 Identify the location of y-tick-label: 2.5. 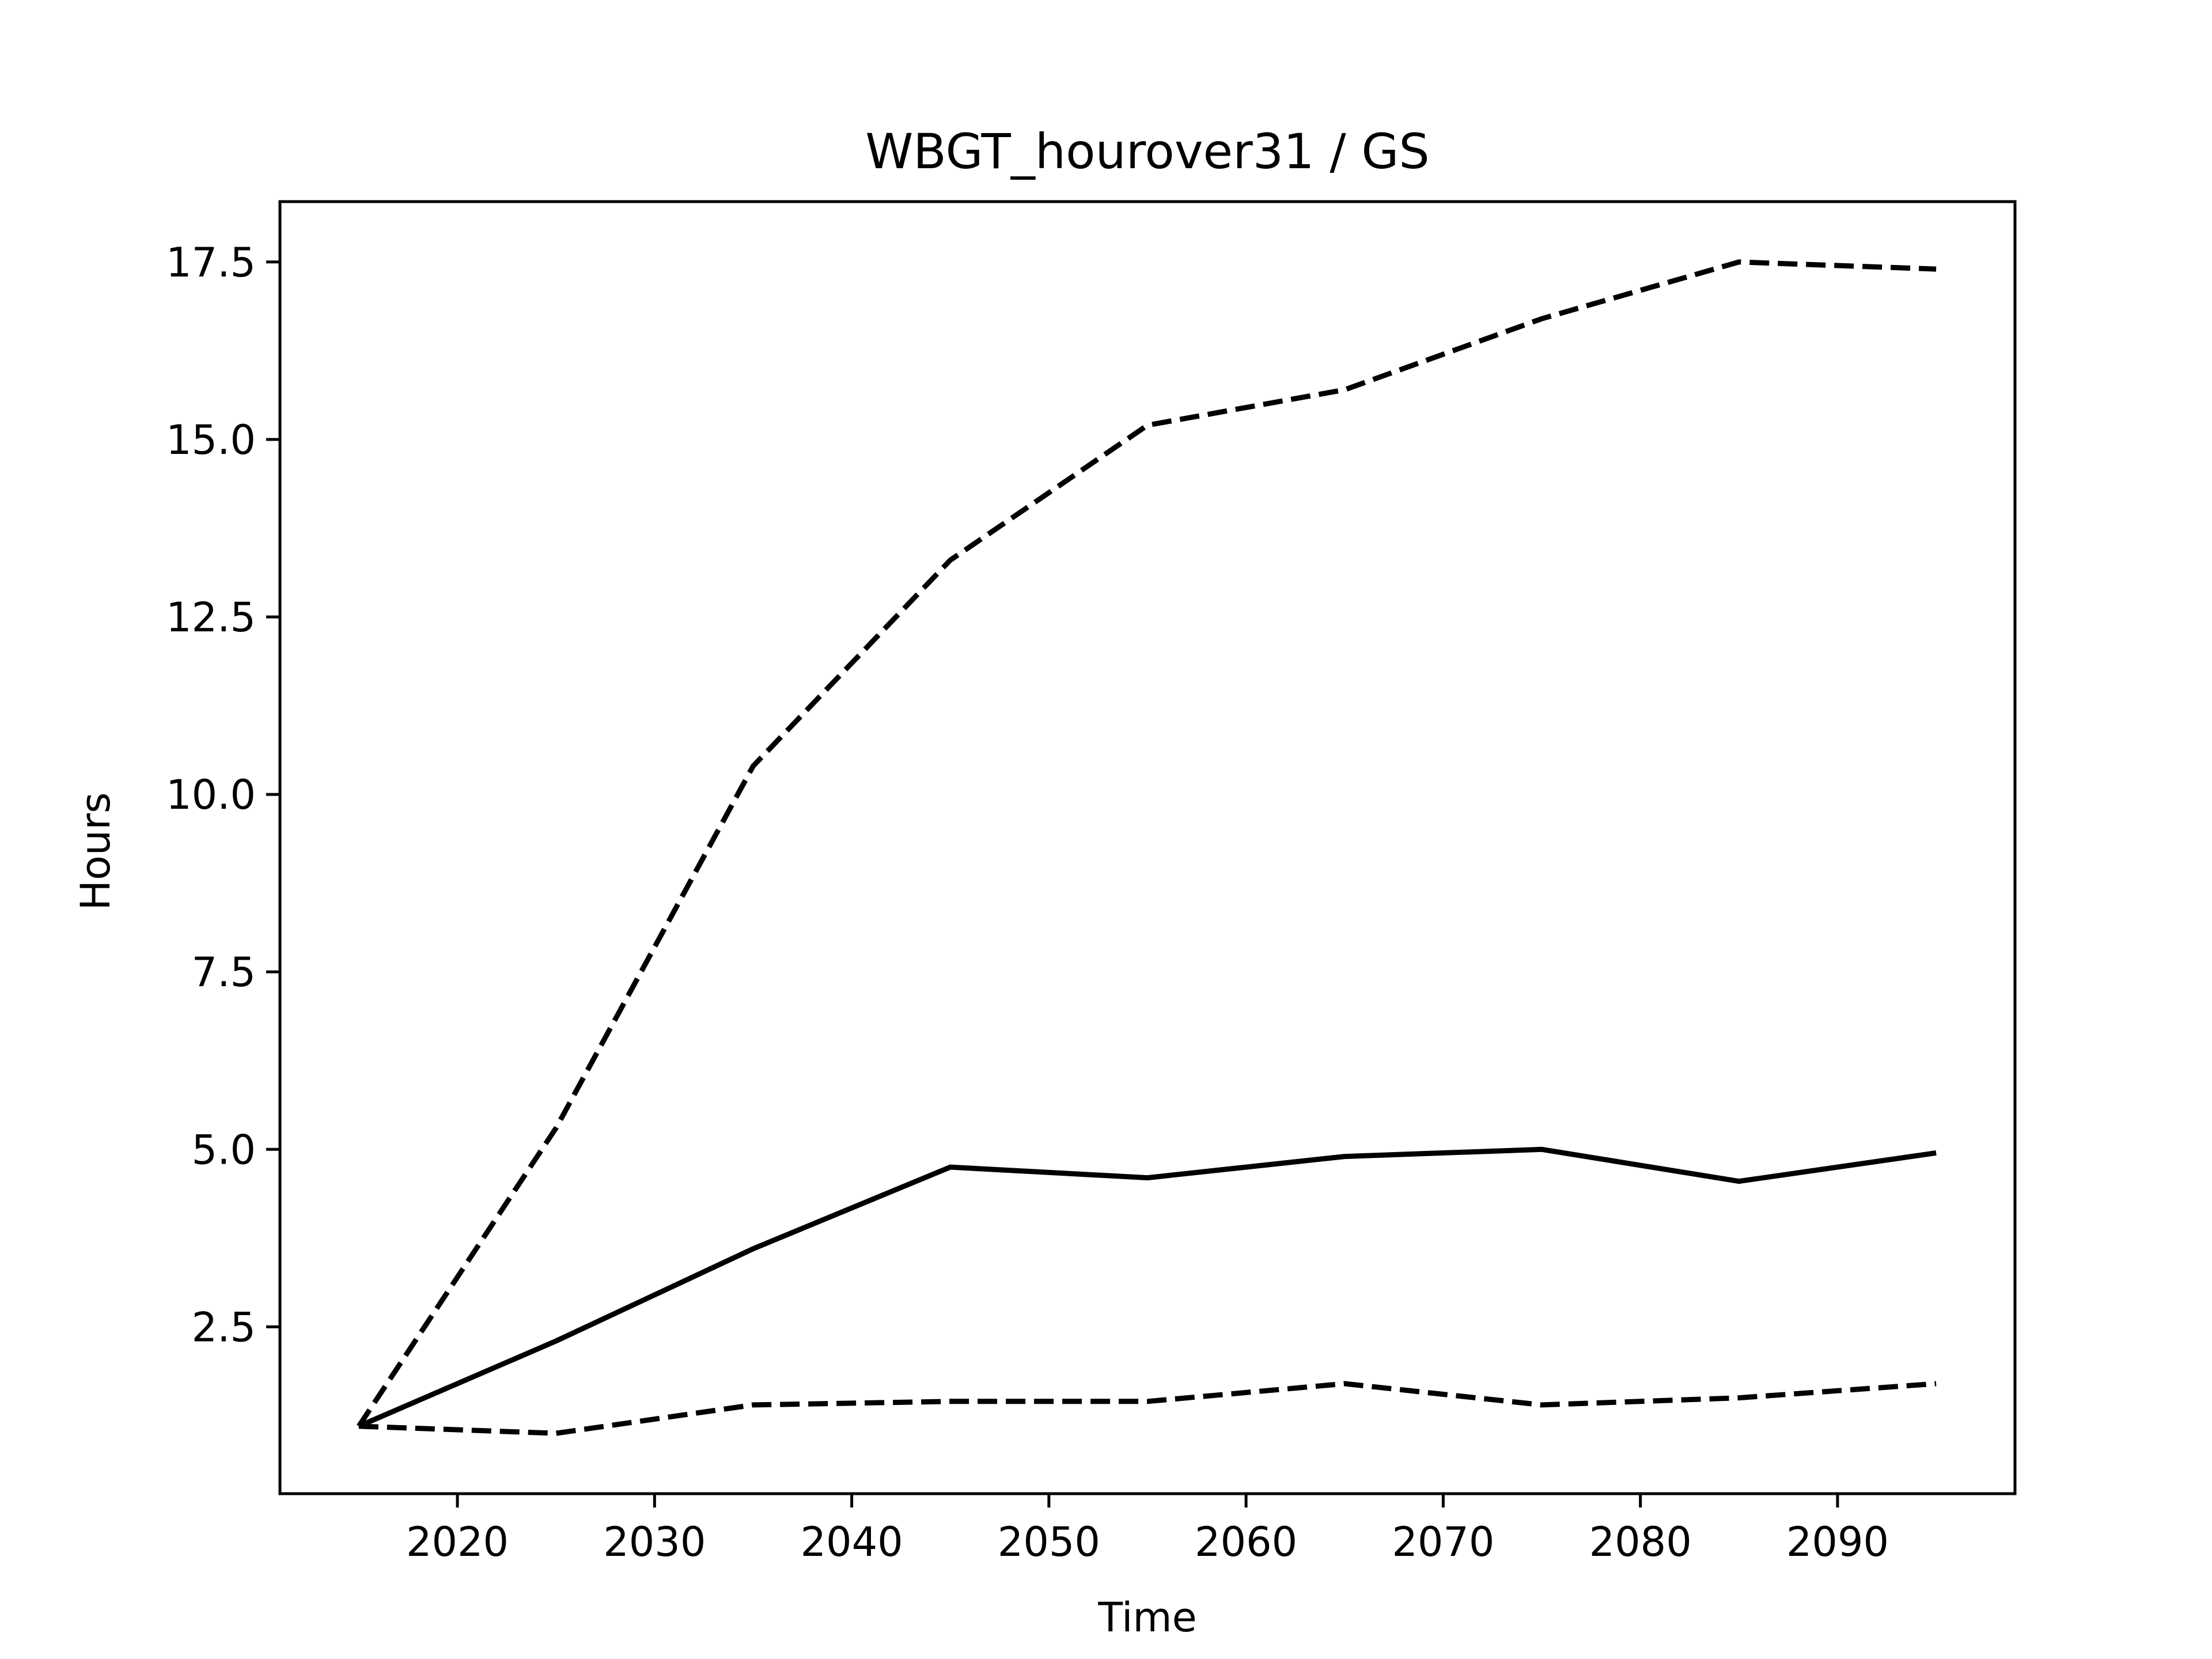
(224, 1327).